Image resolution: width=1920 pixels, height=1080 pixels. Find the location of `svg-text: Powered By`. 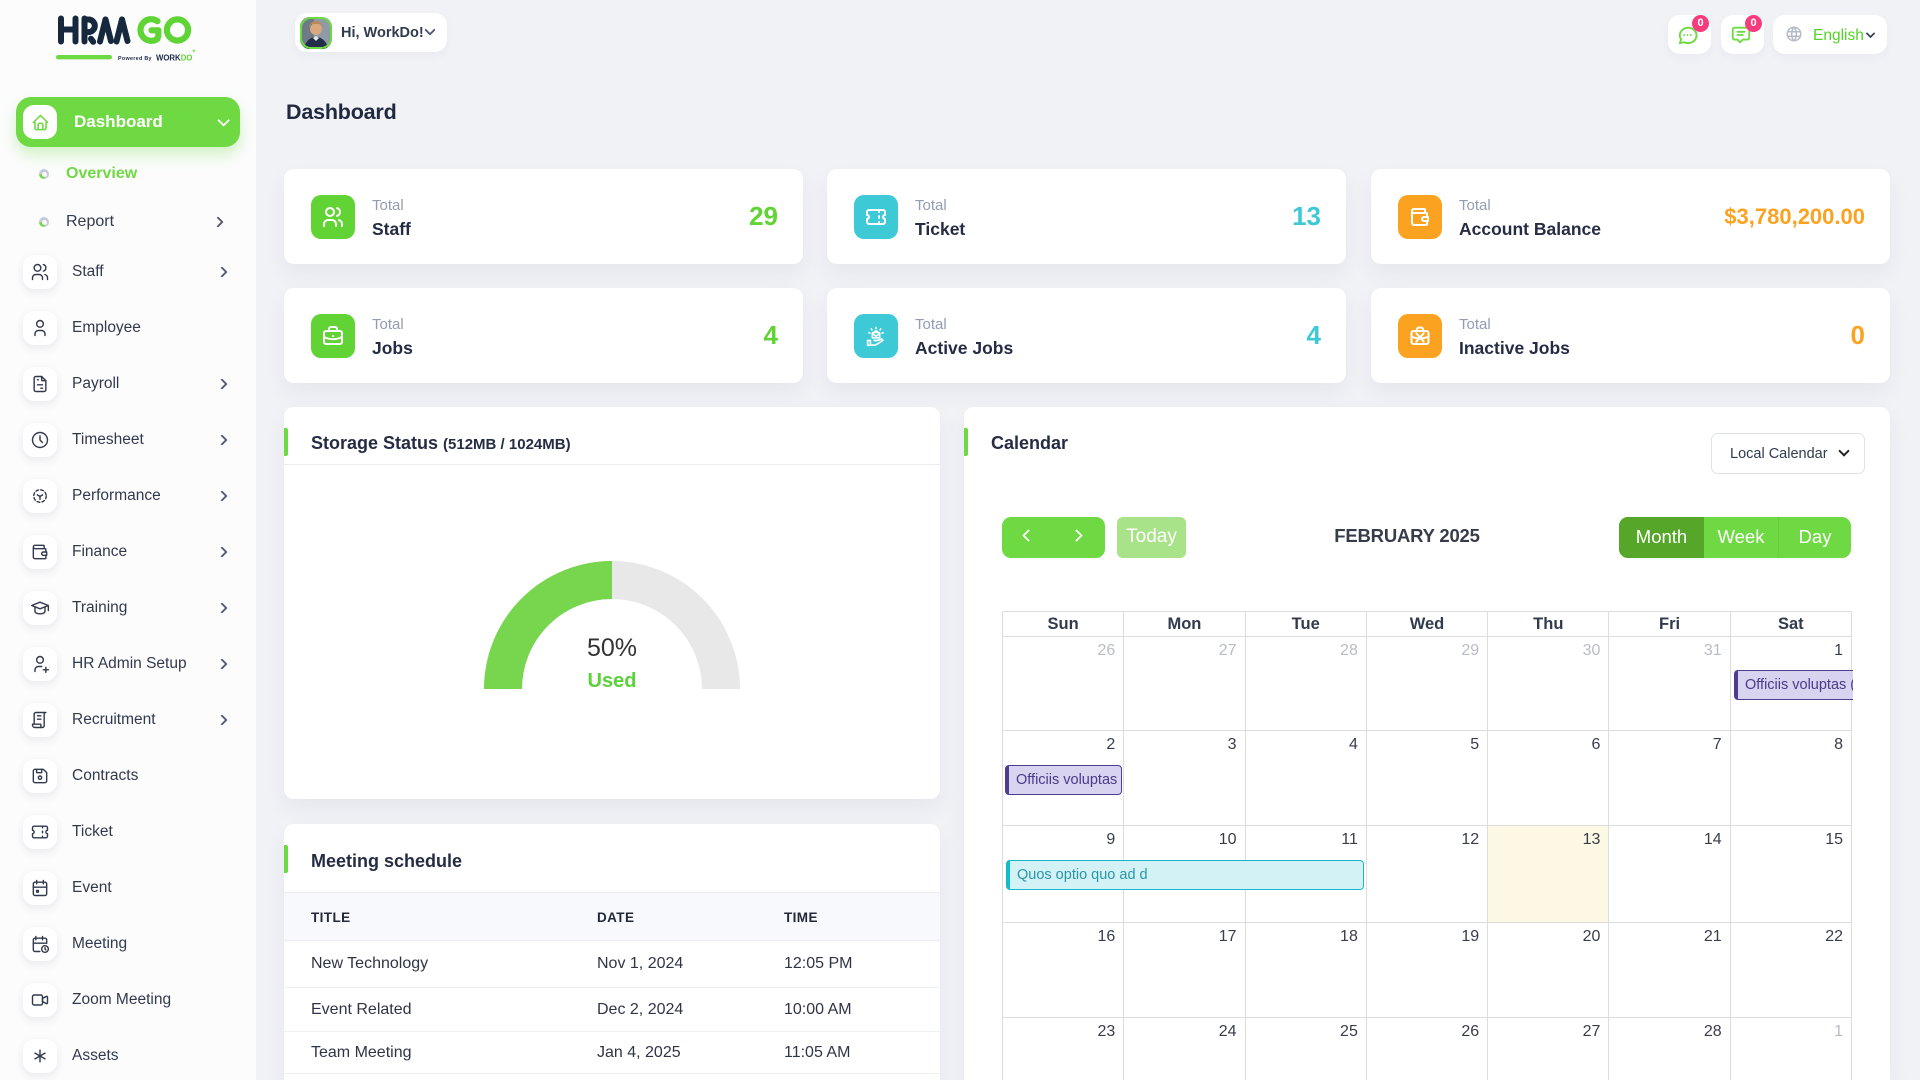

svg-text: Powered By is located at coordinates (135, 59).